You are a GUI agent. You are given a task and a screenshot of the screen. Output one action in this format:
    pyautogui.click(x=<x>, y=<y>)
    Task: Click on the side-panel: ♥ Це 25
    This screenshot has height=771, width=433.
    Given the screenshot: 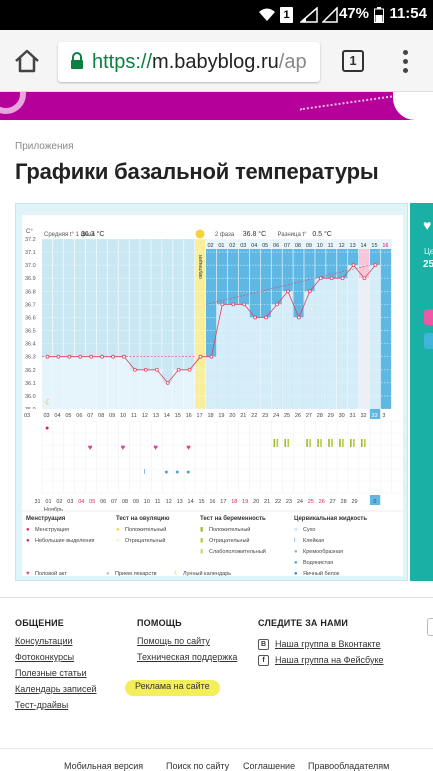 What is the action you would take?
    pyautogui.click(x=421, y=392)
    